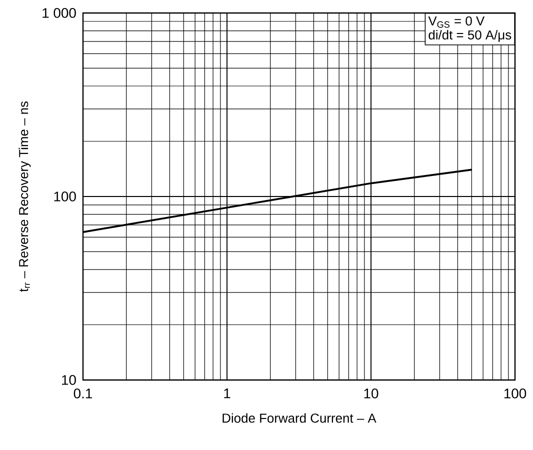 The width and height of the screenshot is (533, 450). I want to click on x-tick-label: 0.1, so click(83, 393).